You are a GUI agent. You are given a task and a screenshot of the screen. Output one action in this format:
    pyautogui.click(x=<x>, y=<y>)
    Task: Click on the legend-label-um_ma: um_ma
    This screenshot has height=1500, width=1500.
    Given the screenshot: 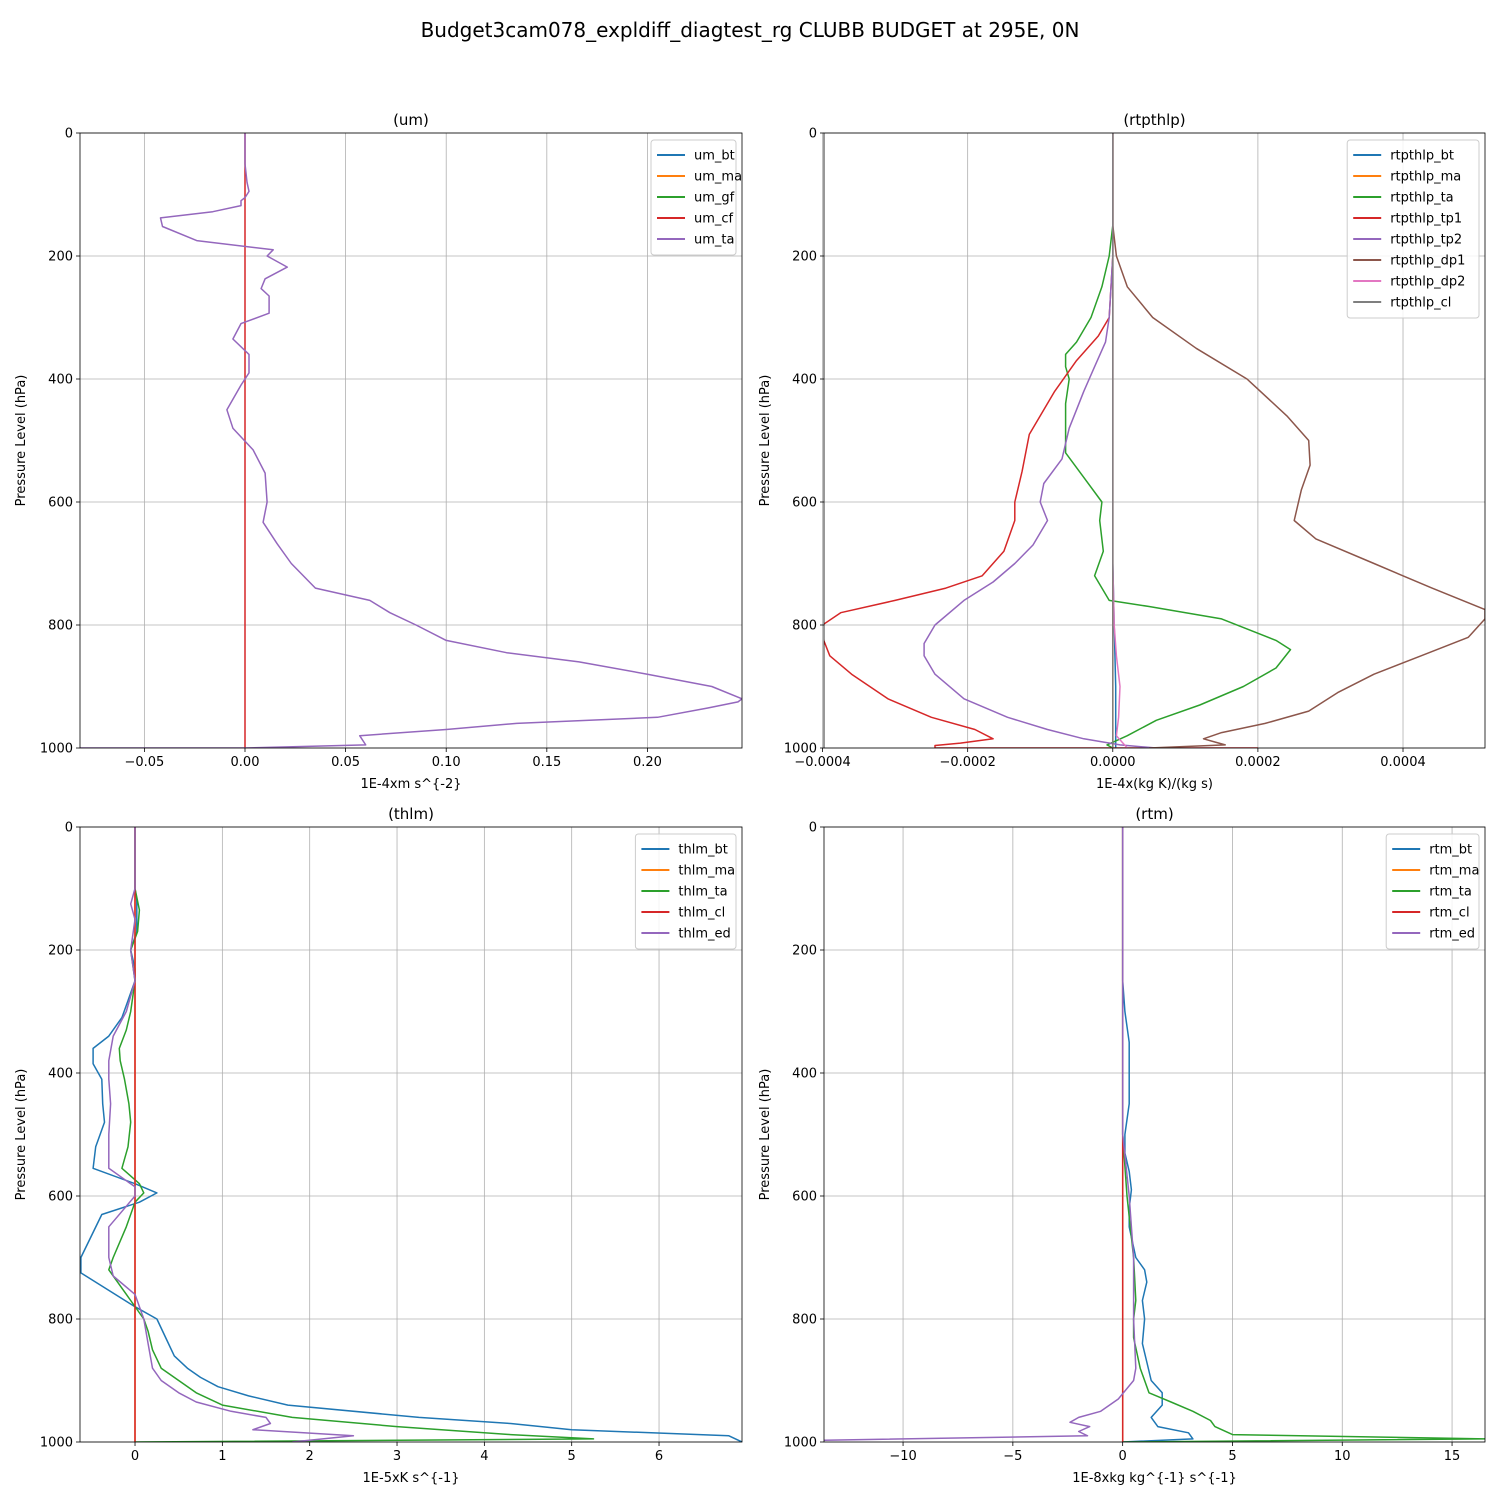 What is the action you would take?
    pyautogui.click(x=718, y=177)
    